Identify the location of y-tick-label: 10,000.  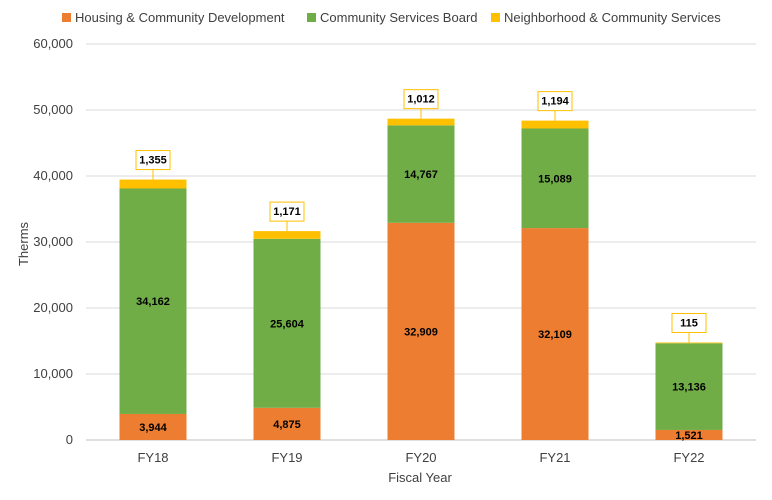
(53, 373).